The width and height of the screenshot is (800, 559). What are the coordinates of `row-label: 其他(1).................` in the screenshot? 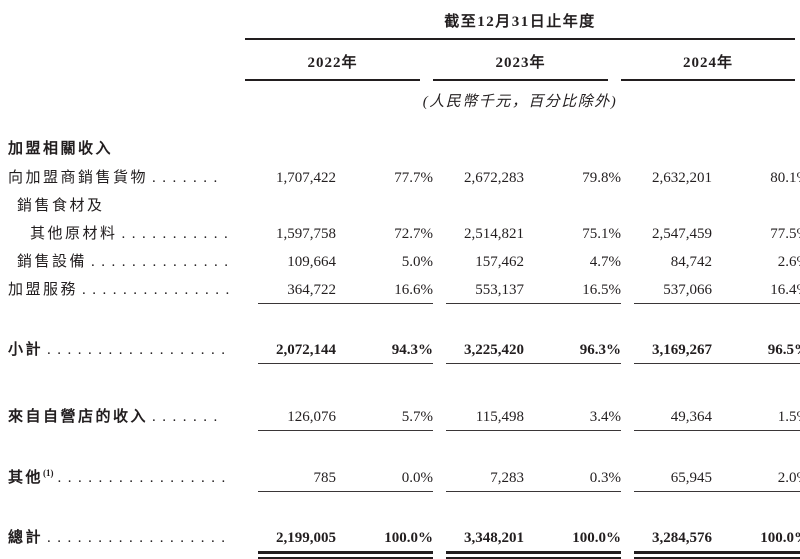 It's located at (120, 477).